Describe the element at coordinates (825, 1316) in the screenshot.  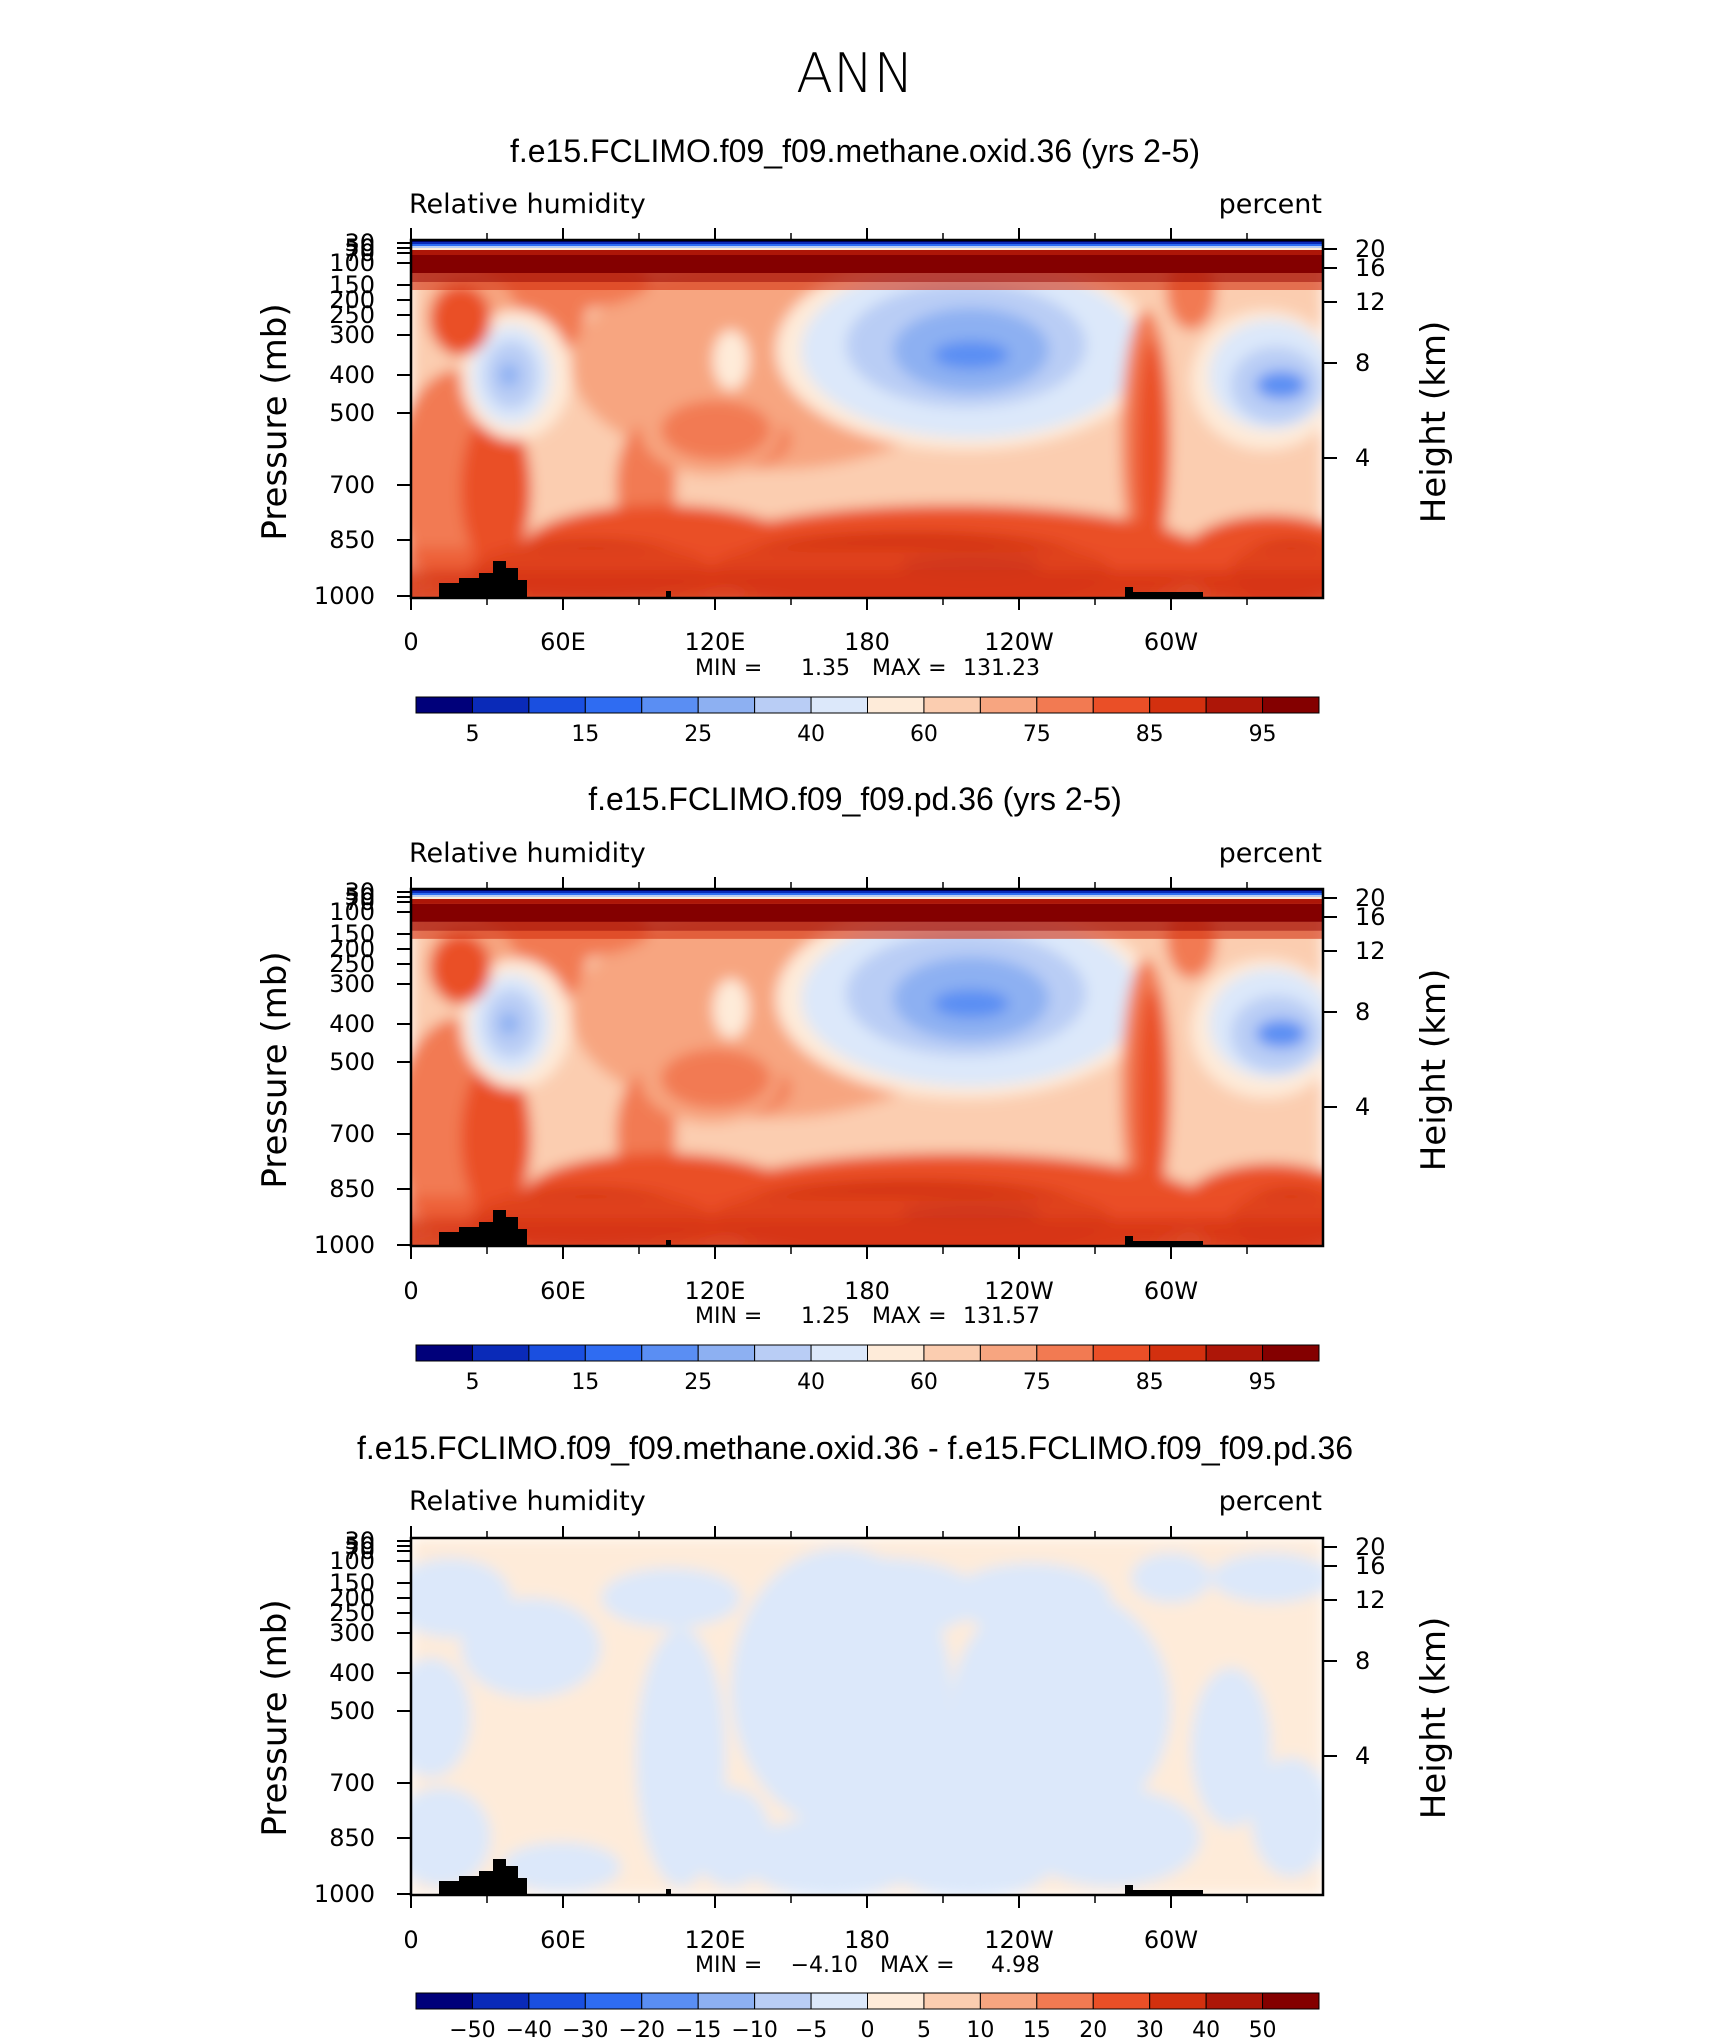
I see `min-value: 1.25` at that location.